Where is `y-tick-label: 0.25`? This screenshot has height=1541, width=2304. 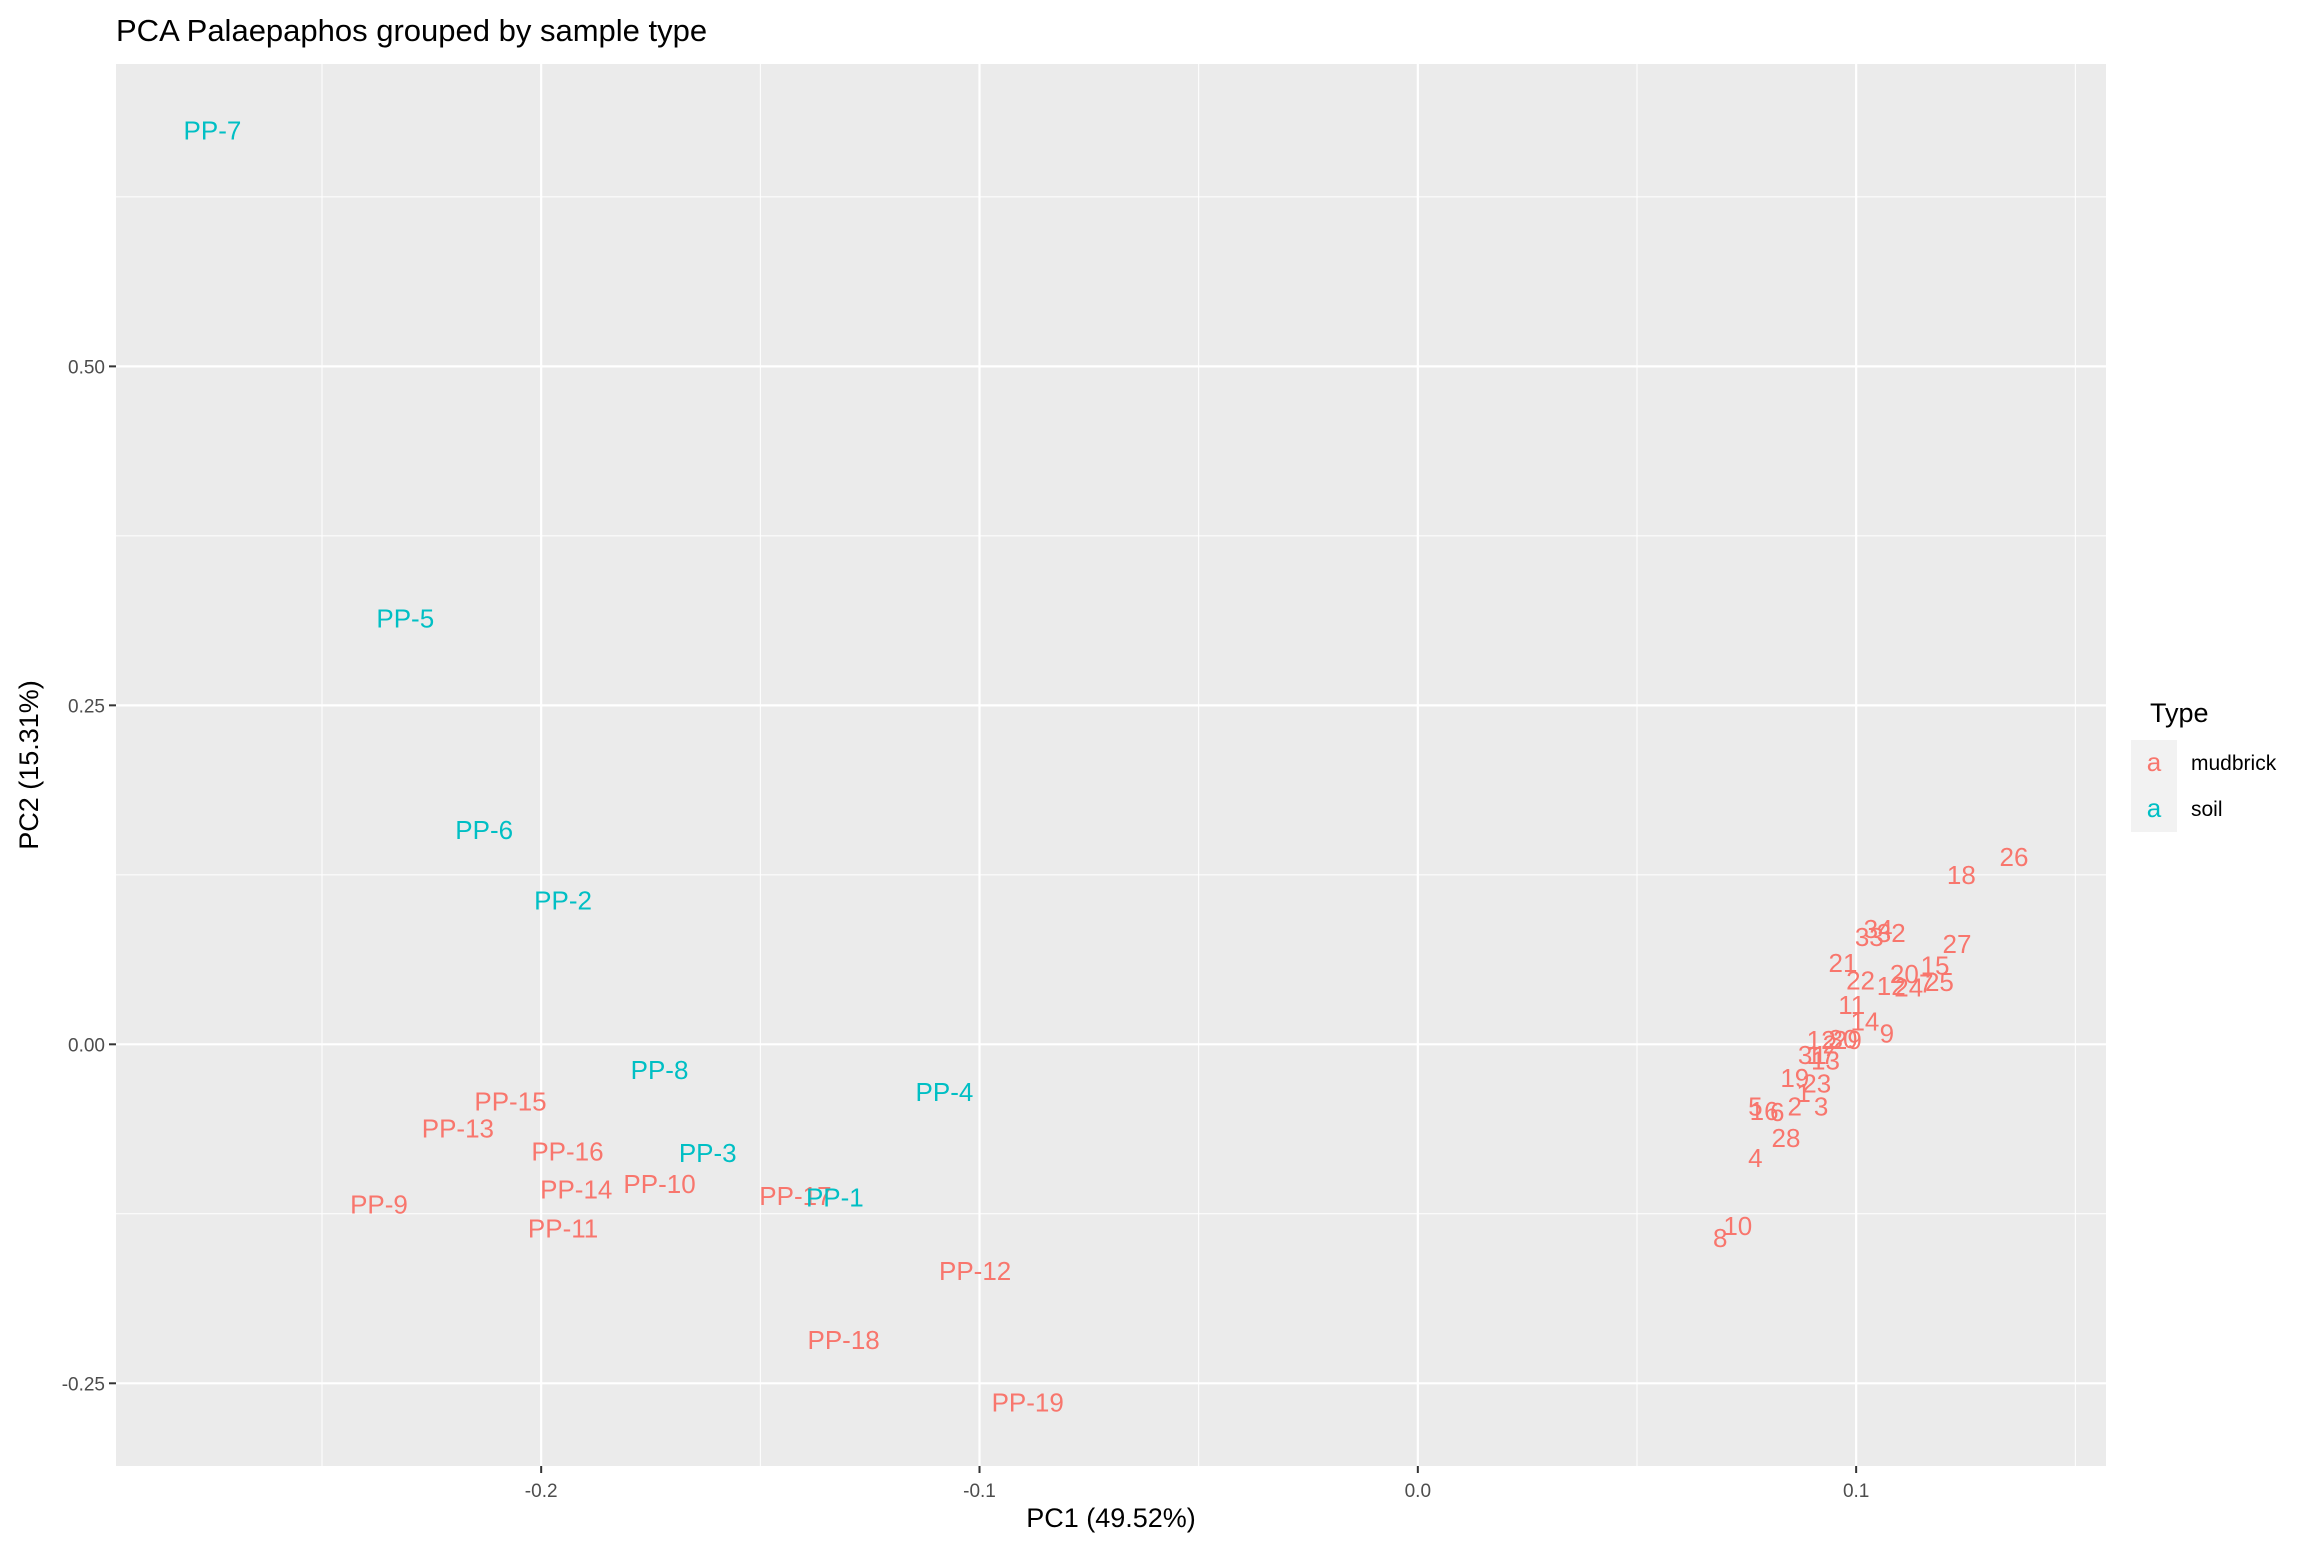
y-tick-label: 0.25 is located at coordinates (86, 706).